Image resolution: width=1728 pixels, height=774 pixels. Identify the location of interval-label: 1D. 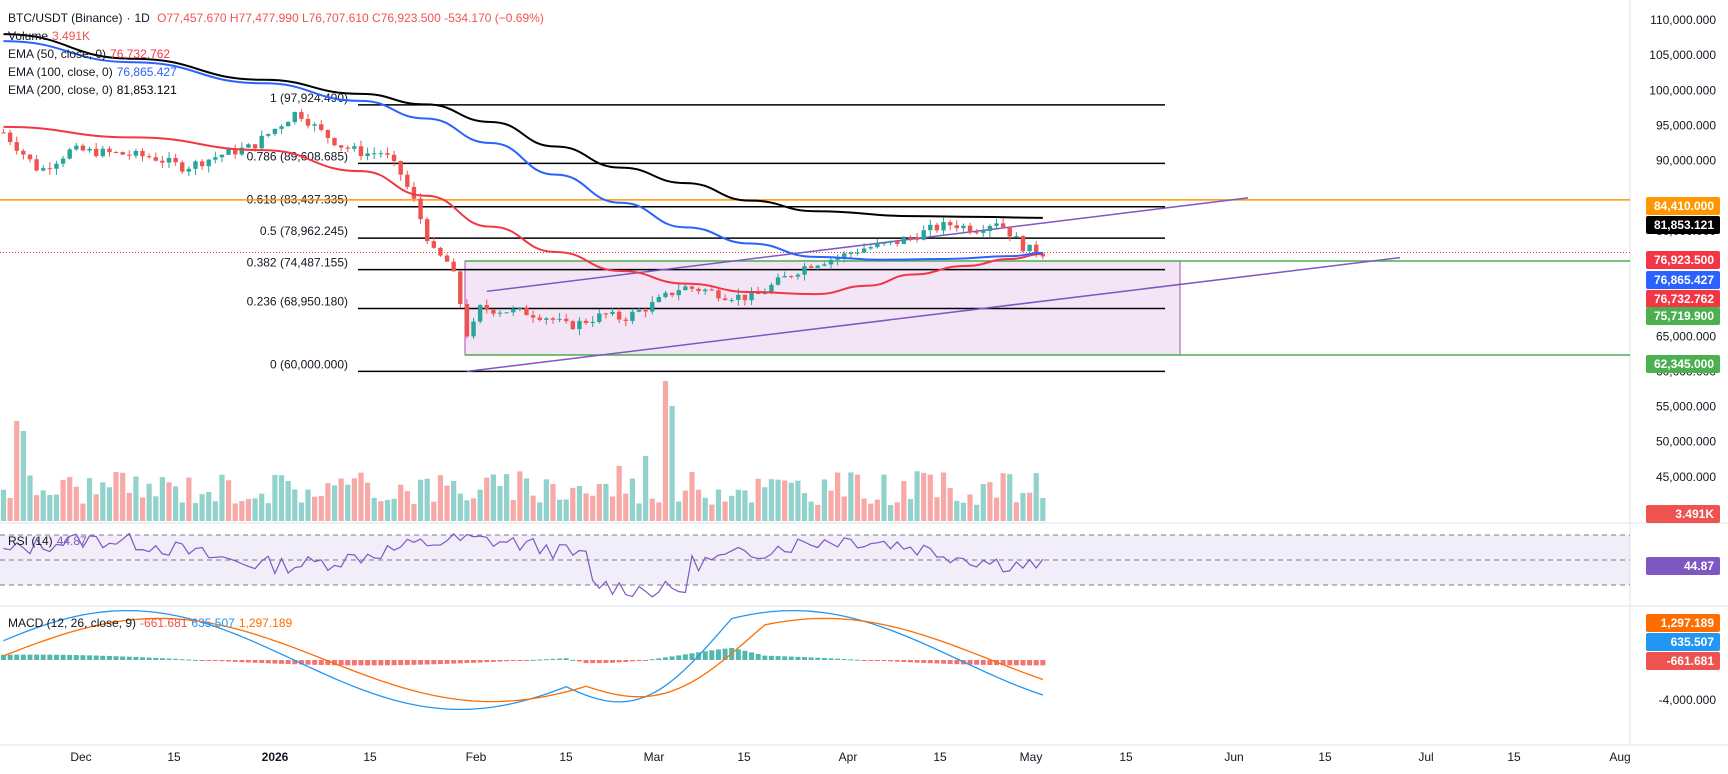
(142, 18).